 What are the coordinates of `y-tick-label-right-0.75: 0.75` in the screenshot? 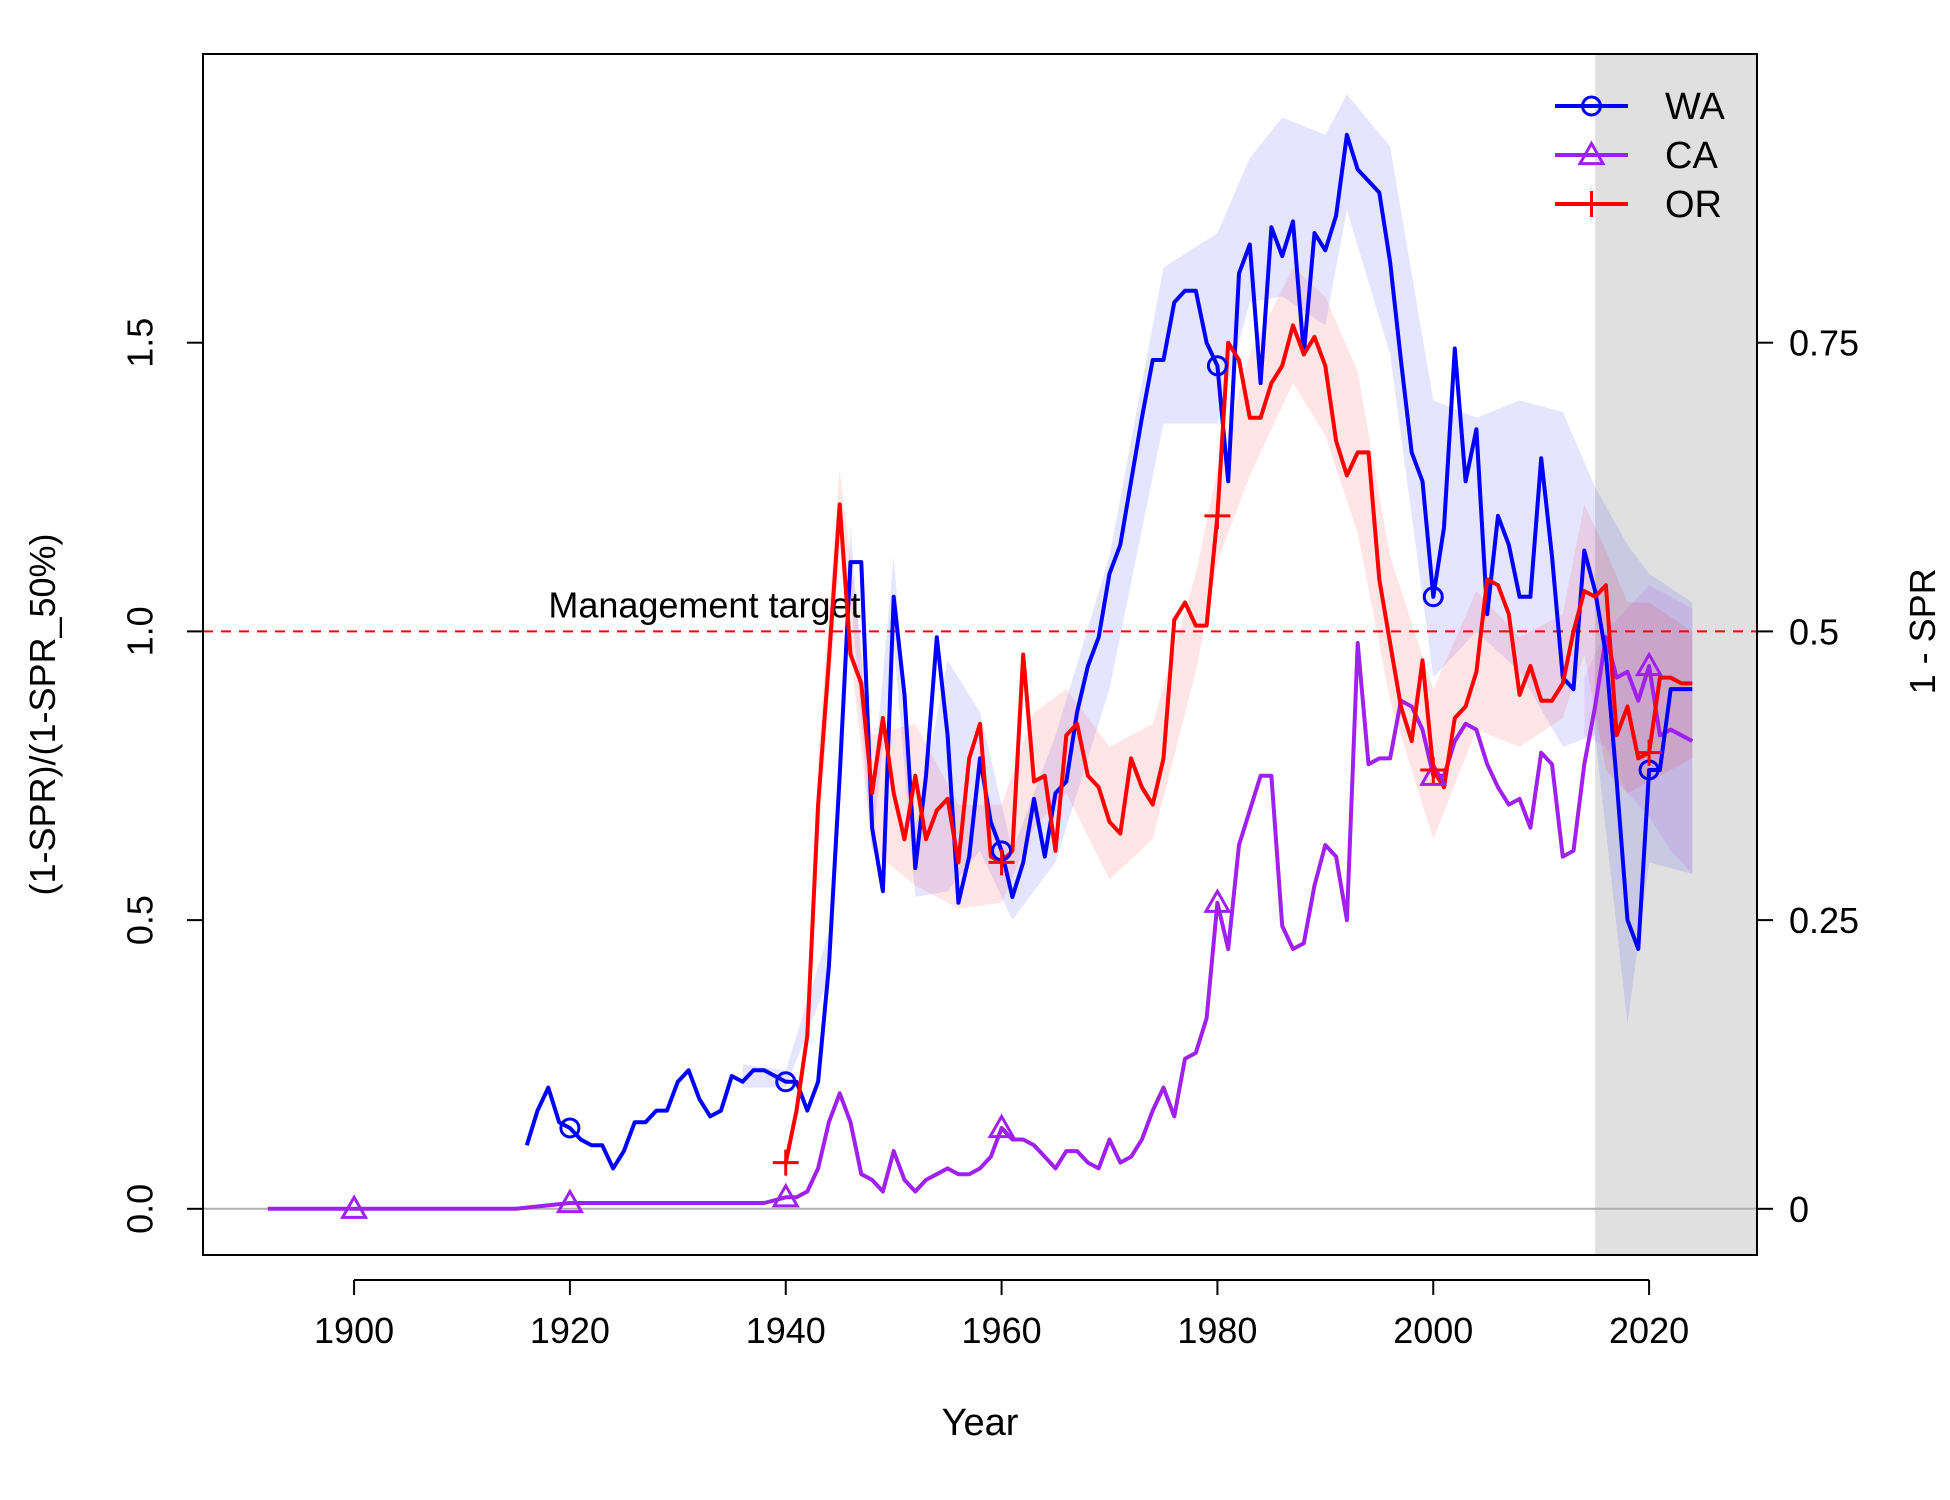 It's located at (1824, 343).